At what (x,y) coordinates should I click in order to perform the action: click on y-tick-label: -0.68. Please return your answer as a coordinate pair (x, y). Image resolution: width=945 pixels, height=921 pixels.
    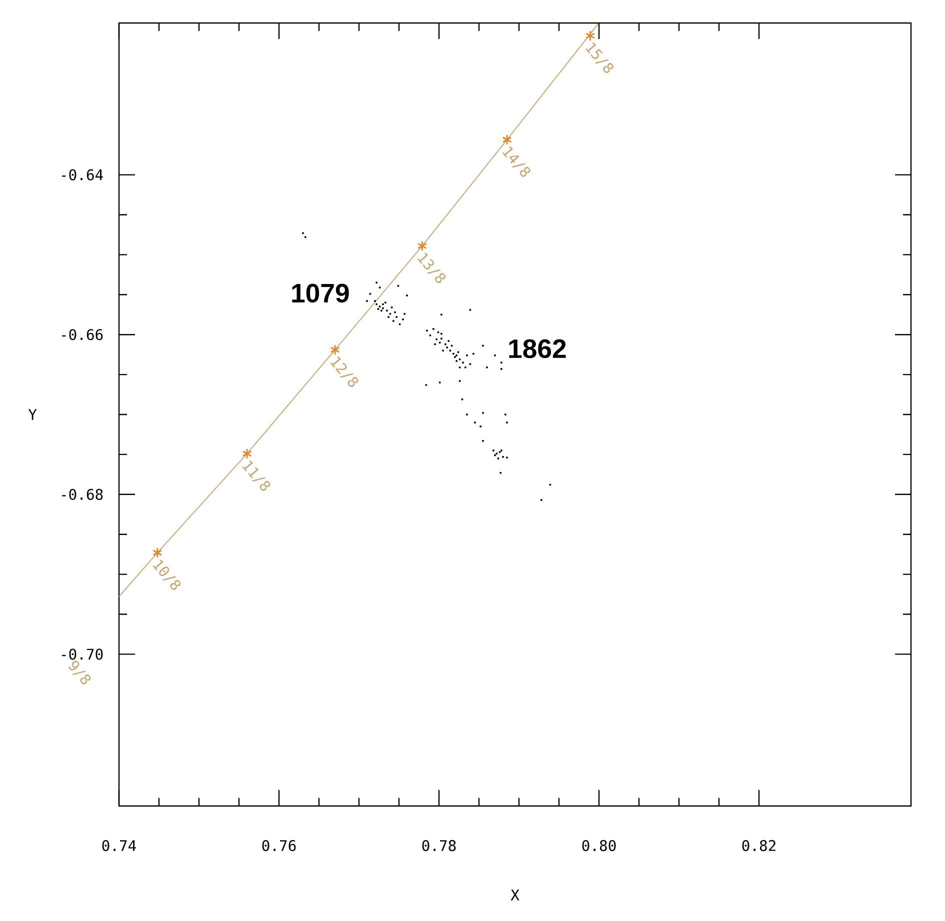
    Looking at the image, I should click on (82, 494).